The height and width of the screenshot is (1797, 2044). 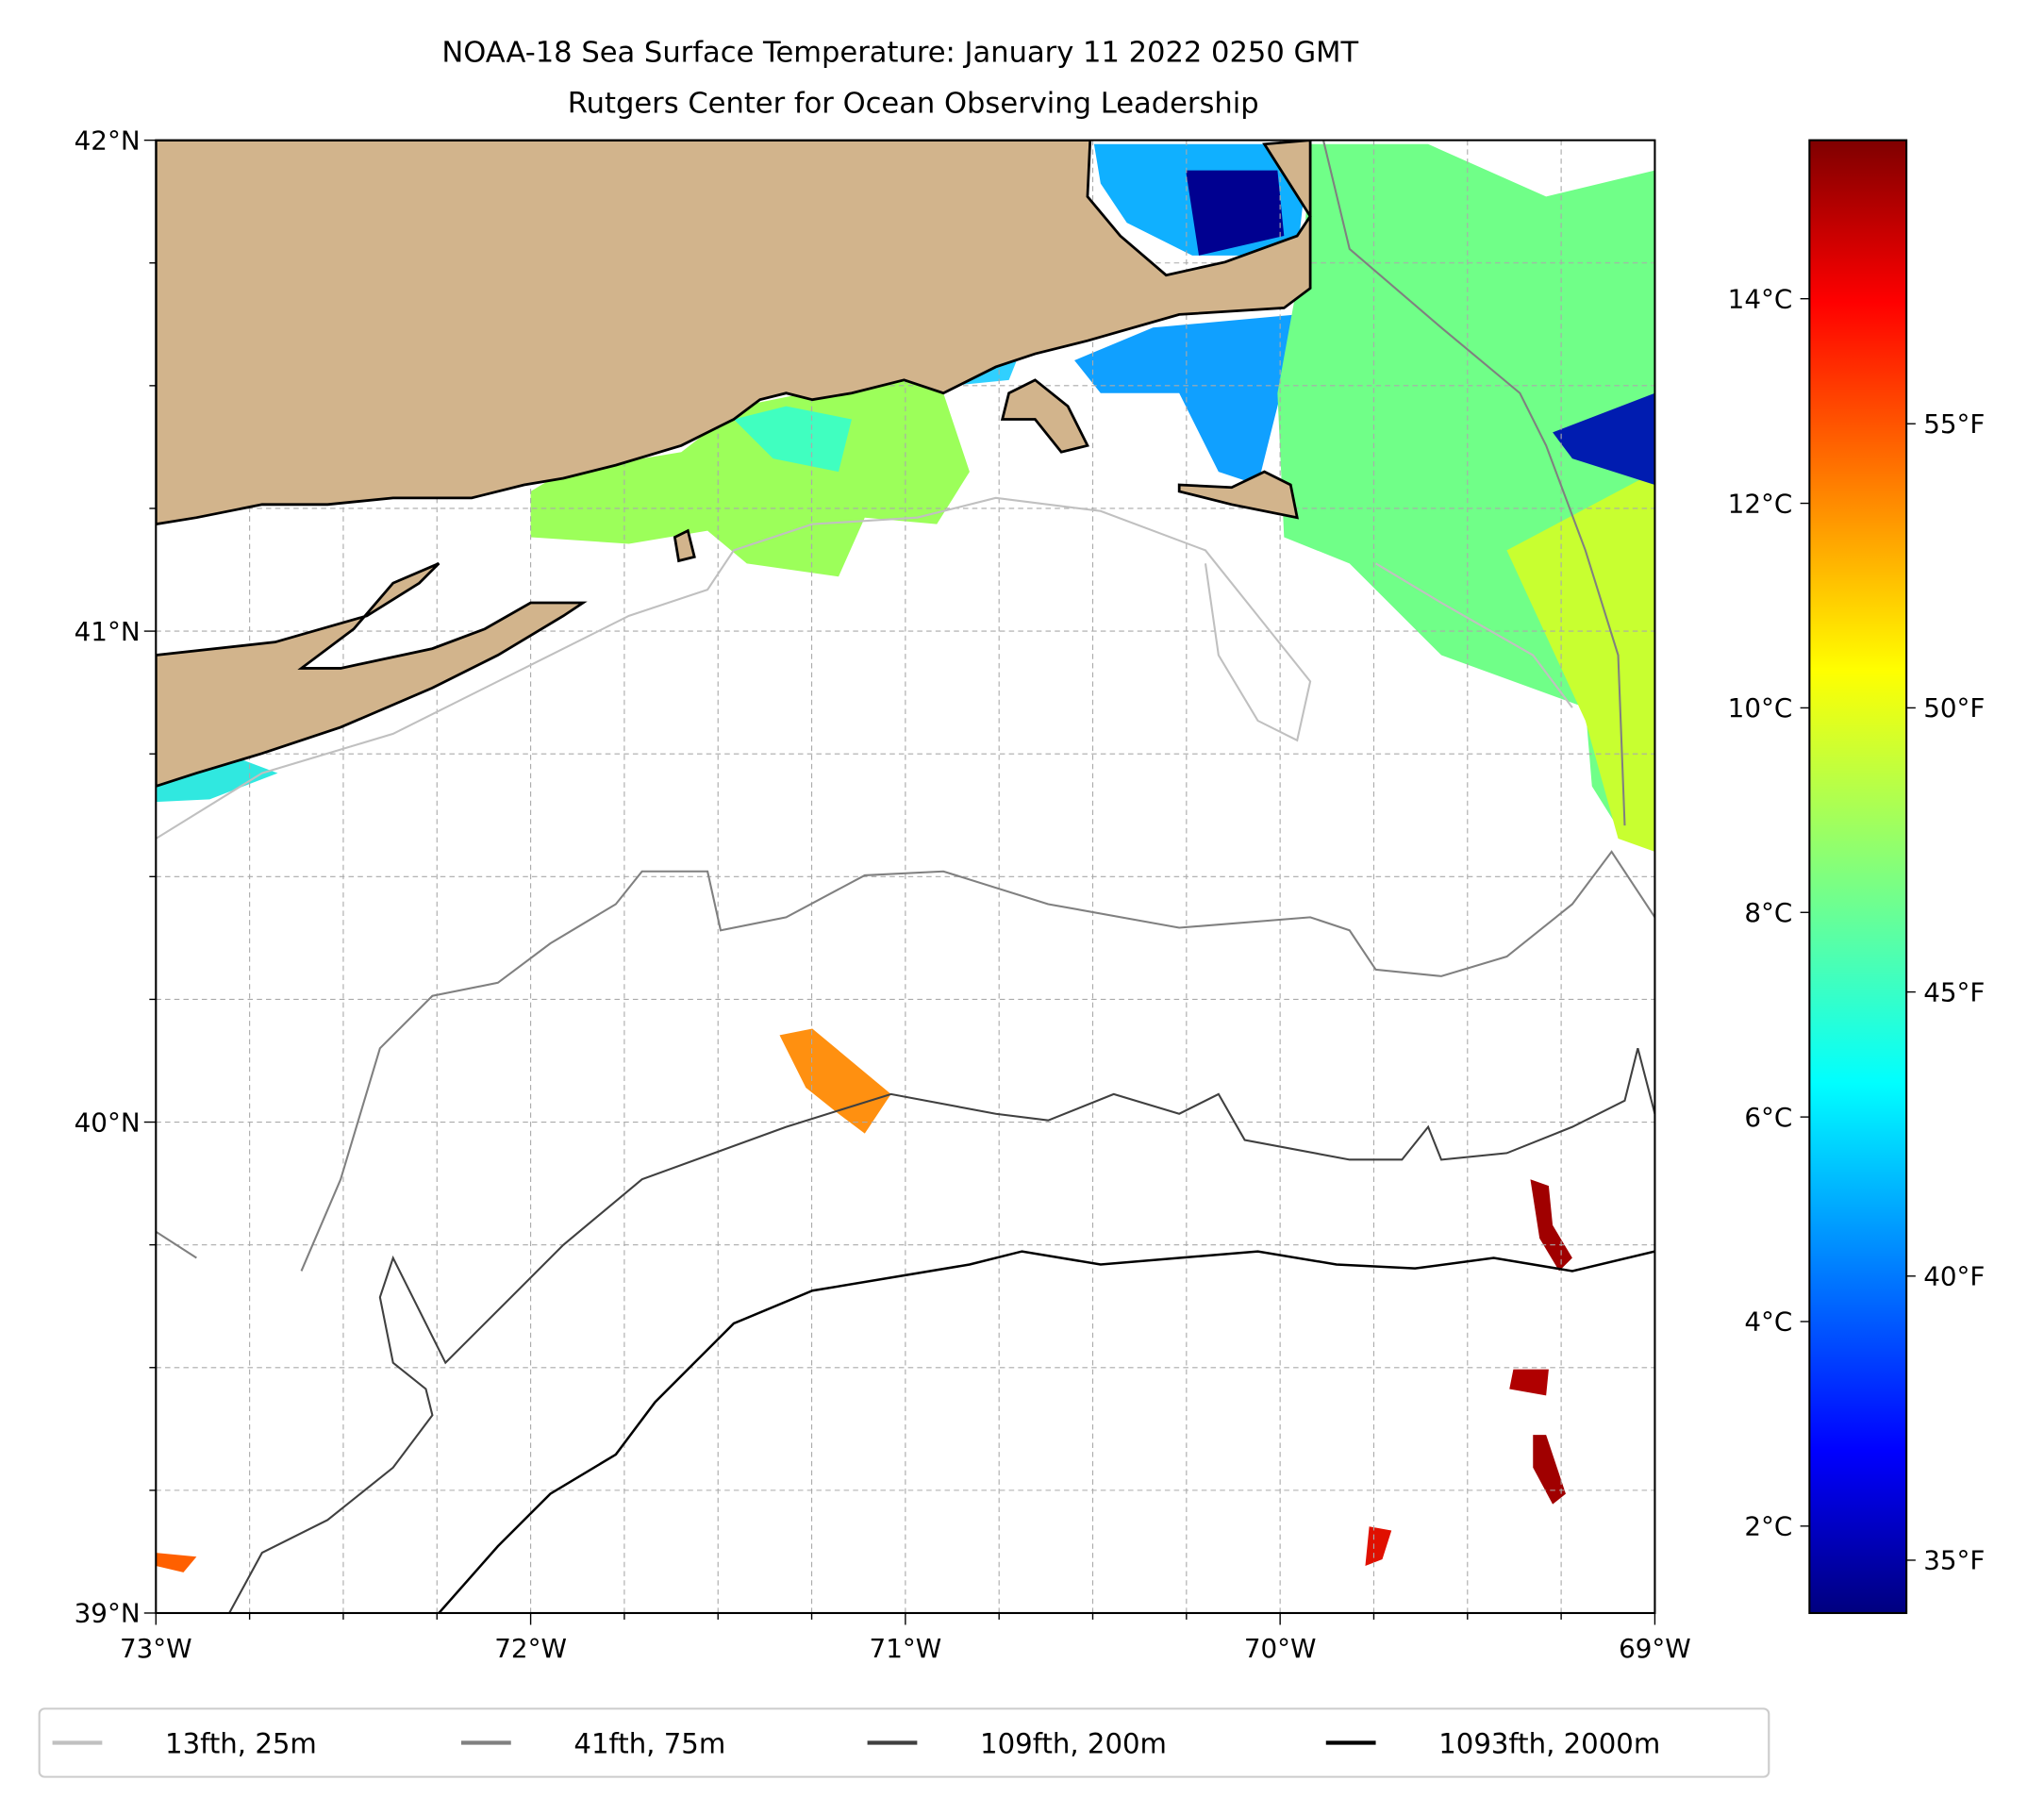 I want to click on y-tick-label: 42°N, so click(x=108, y=140).